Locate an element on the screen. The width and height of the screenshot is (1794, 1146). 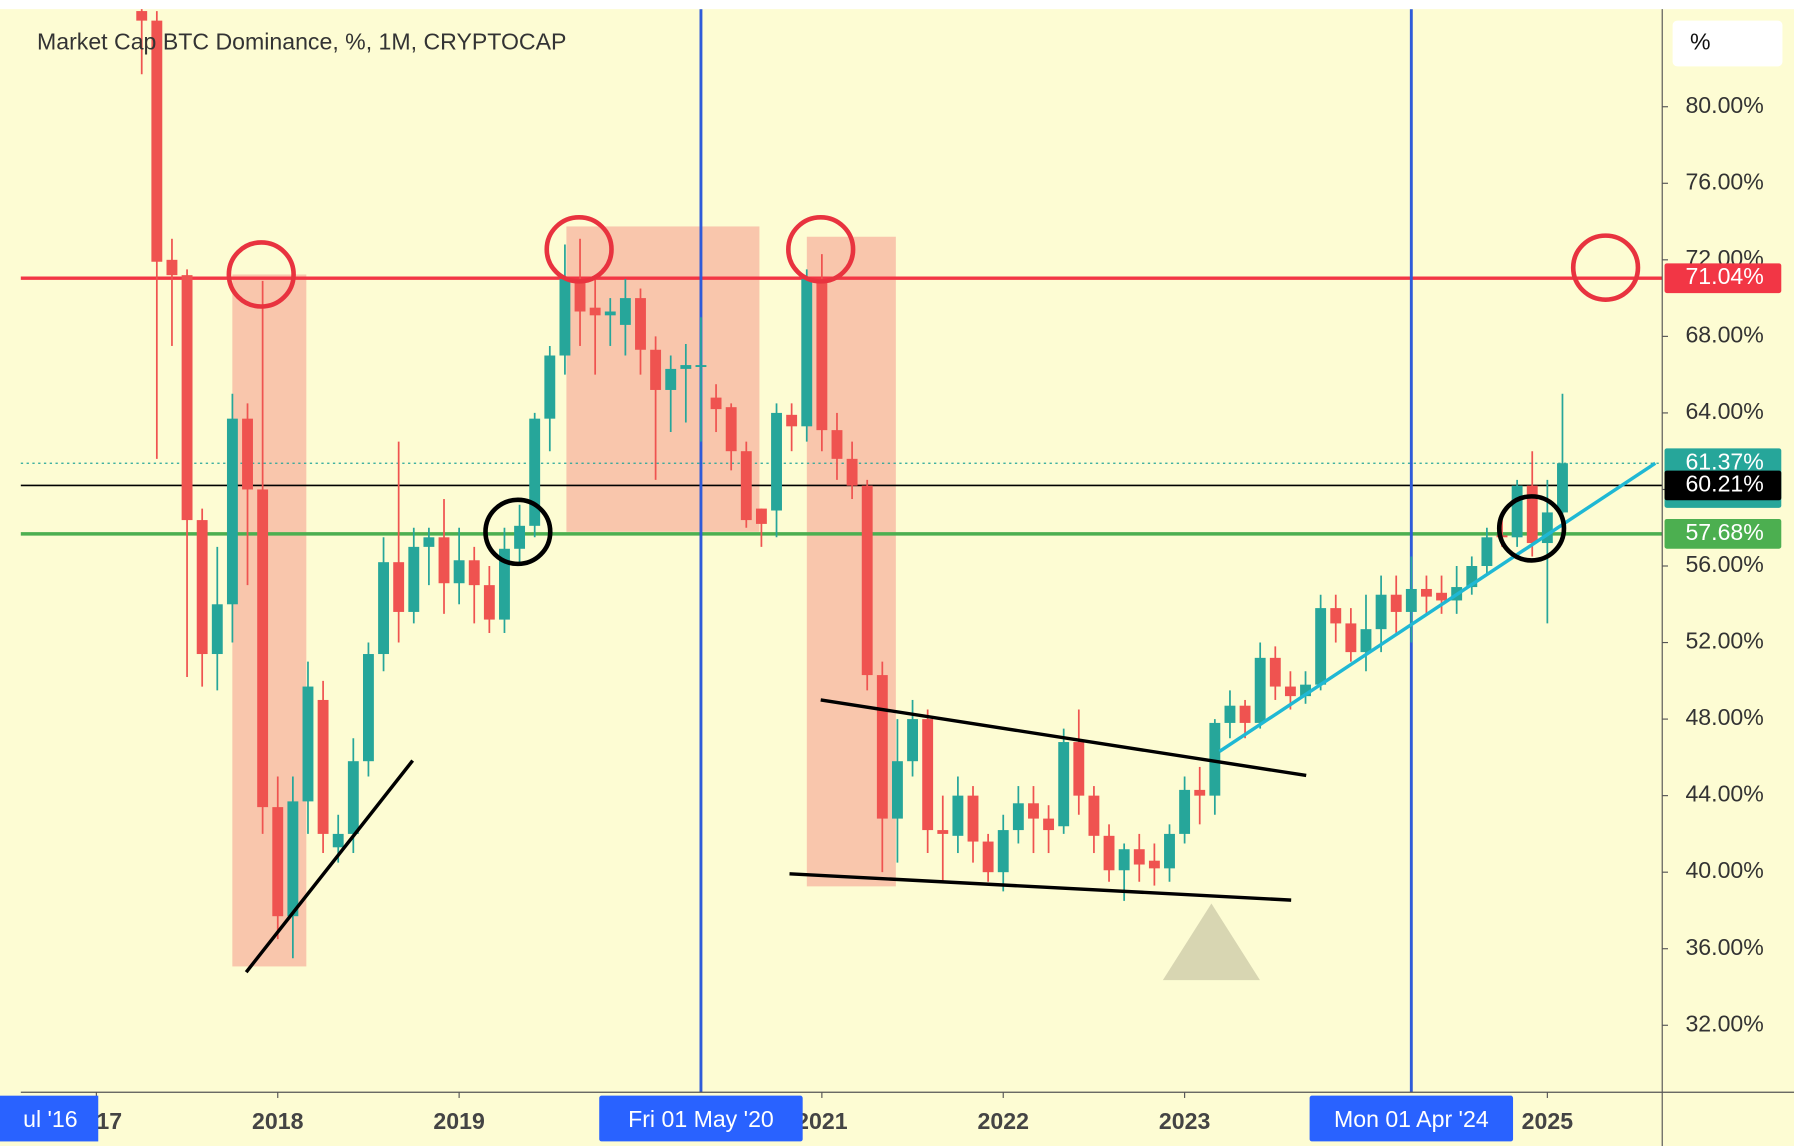
price-label: 57.68% is located at coordinates (1724, 532).